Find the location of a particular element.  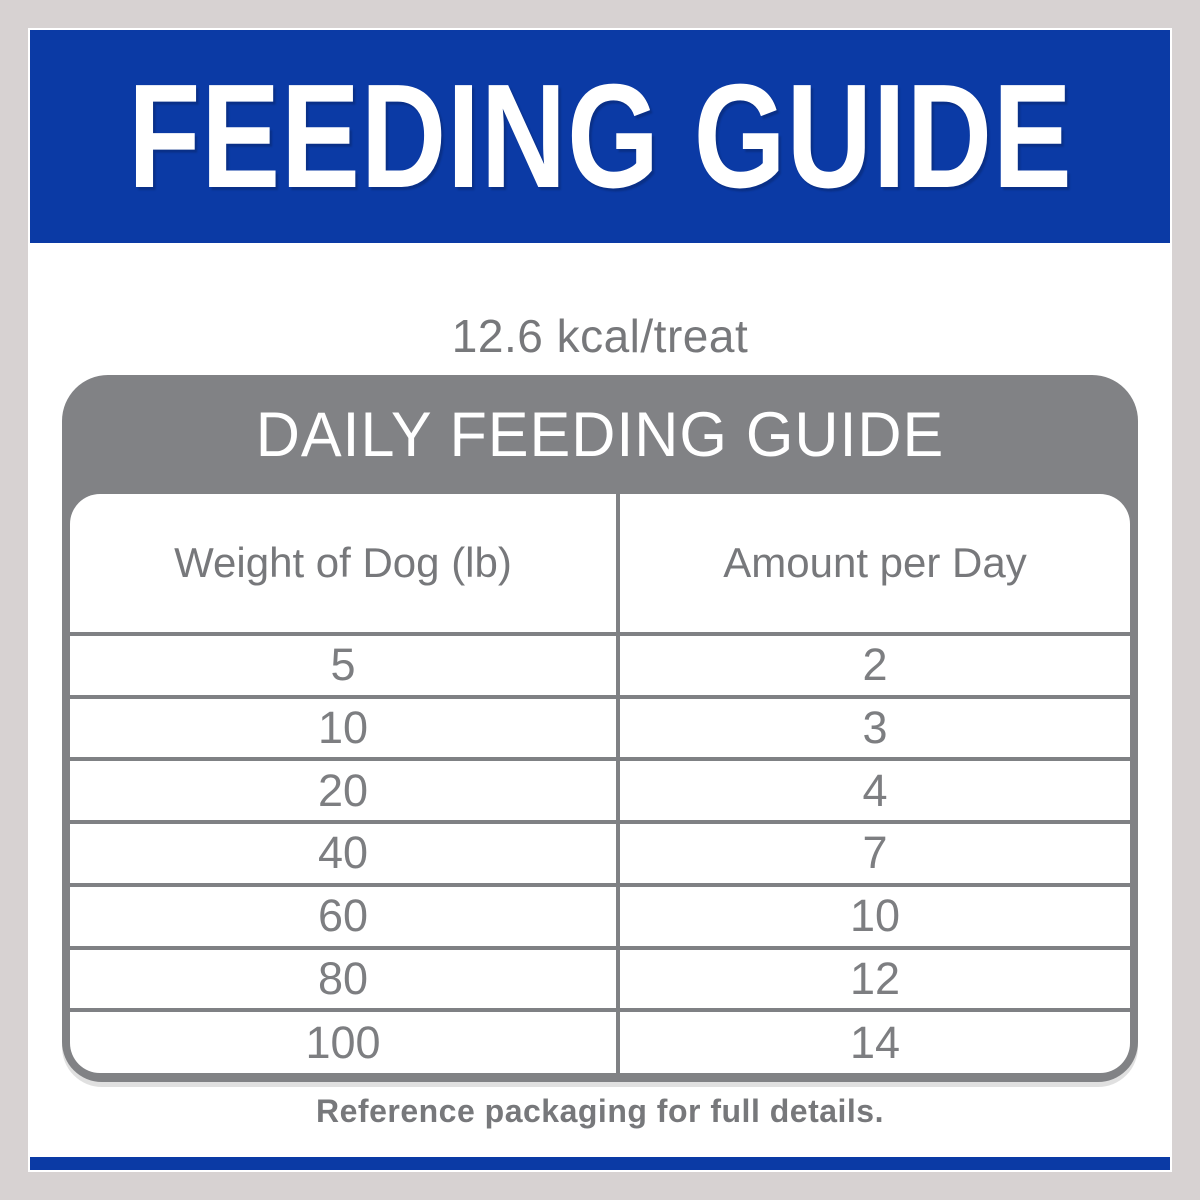

weight-cell: 60 is located at coordinates (345, 916).